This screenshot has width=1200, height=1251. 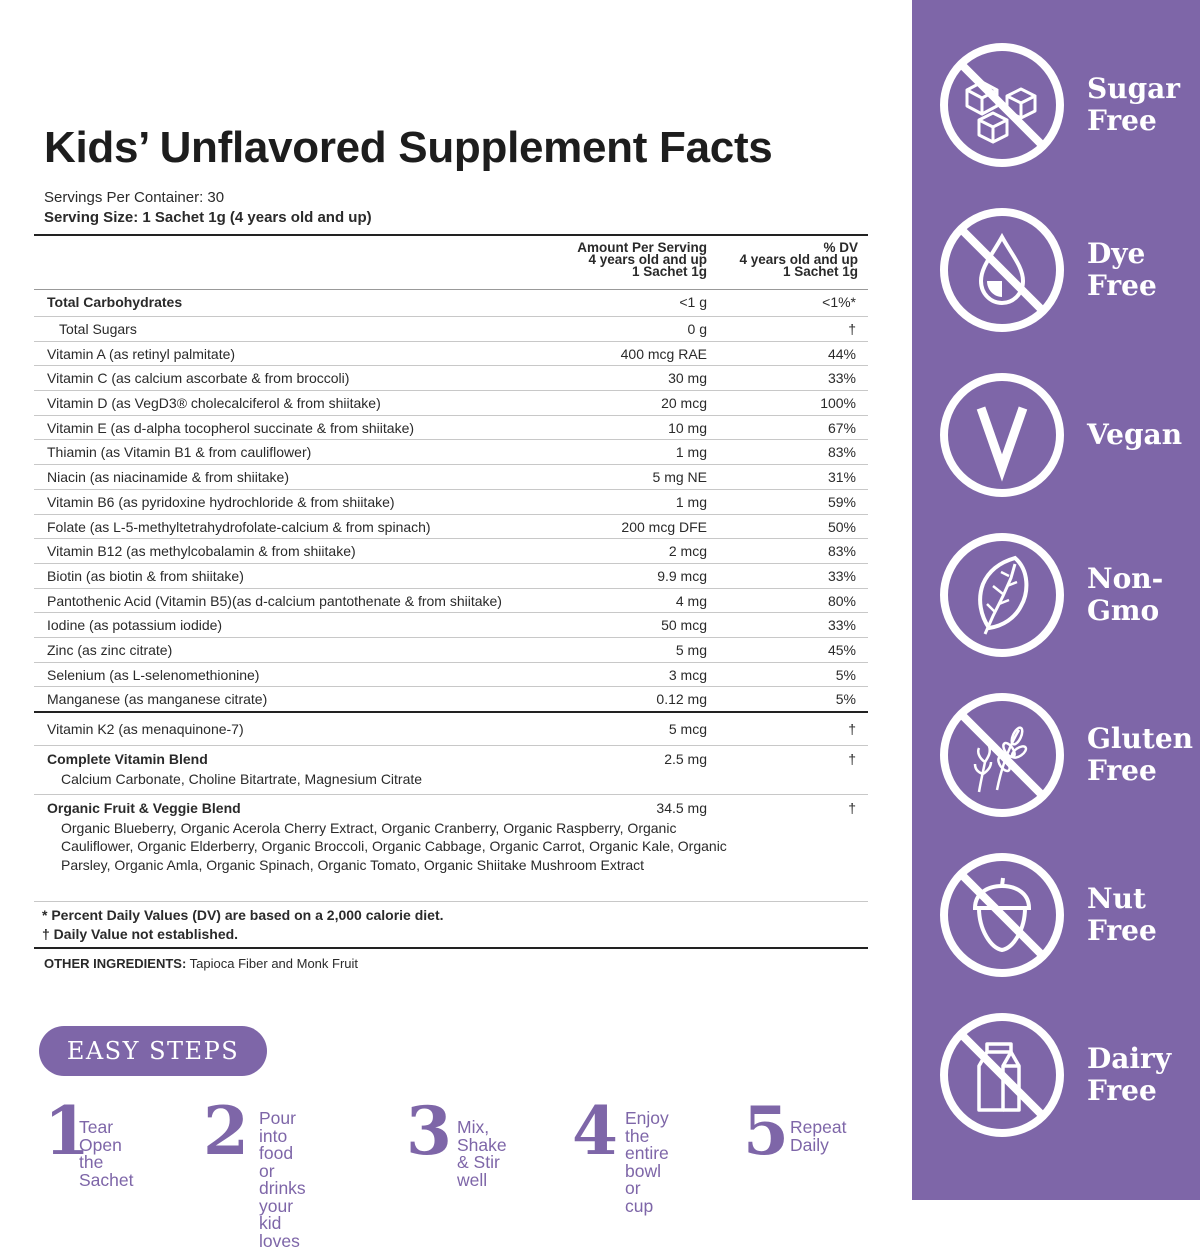 What do you see at coordinates (1116, 898) in the screenshot?
I see `badge-label-line: Nut` at bounding box center [1116, 898].